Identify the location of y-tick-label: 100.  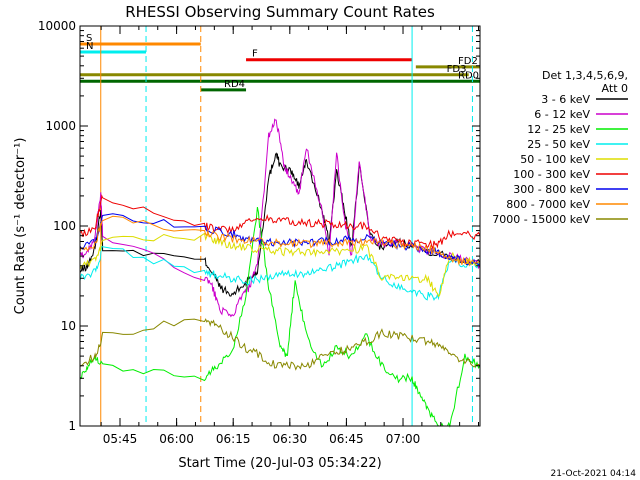
(64, 226).